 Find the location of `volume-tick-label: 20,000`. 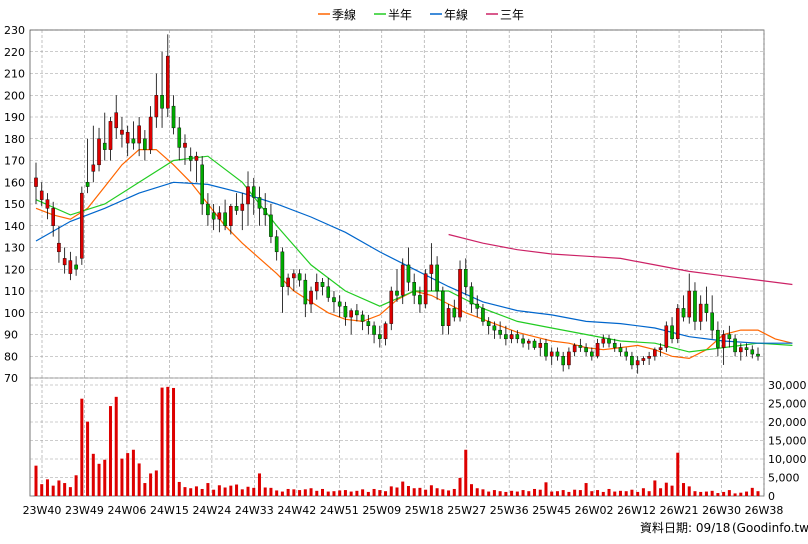

volume-tick-label: 20,000 is located at coordinates (787, 422).